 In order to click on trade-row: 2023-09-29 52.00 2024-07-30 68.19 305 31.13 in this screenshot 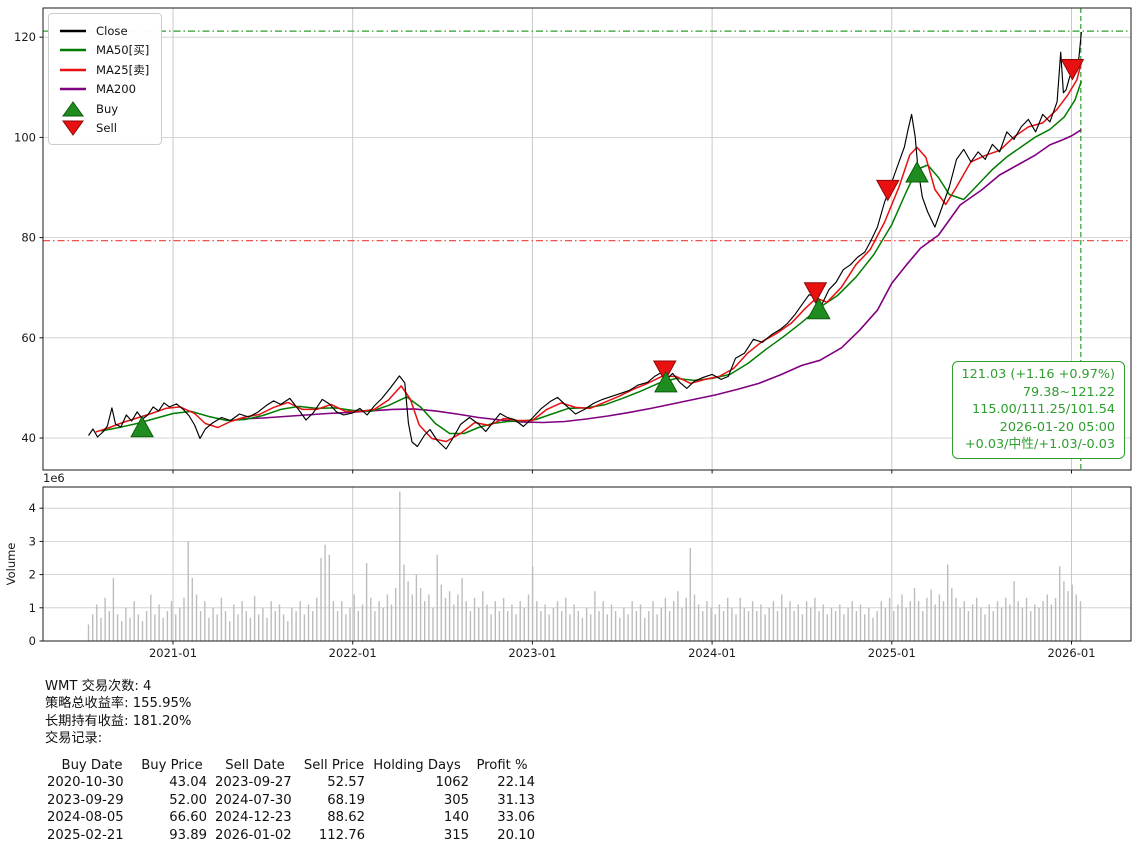, I will do `click(291, 800)`.